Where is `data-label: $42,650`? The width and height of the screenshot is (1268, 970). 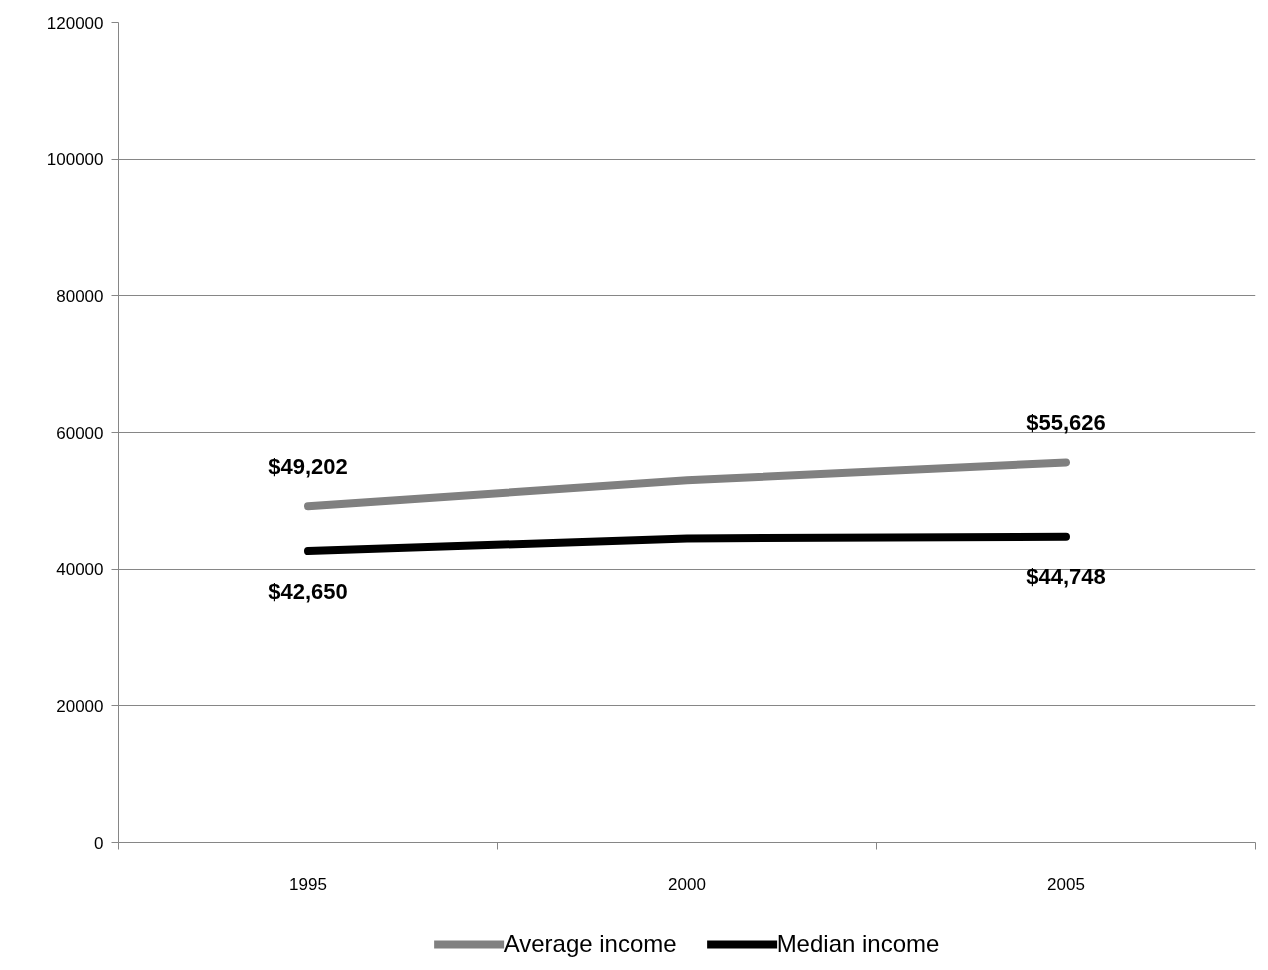
data-label: $42,650 is located at coordinates (308, 591).